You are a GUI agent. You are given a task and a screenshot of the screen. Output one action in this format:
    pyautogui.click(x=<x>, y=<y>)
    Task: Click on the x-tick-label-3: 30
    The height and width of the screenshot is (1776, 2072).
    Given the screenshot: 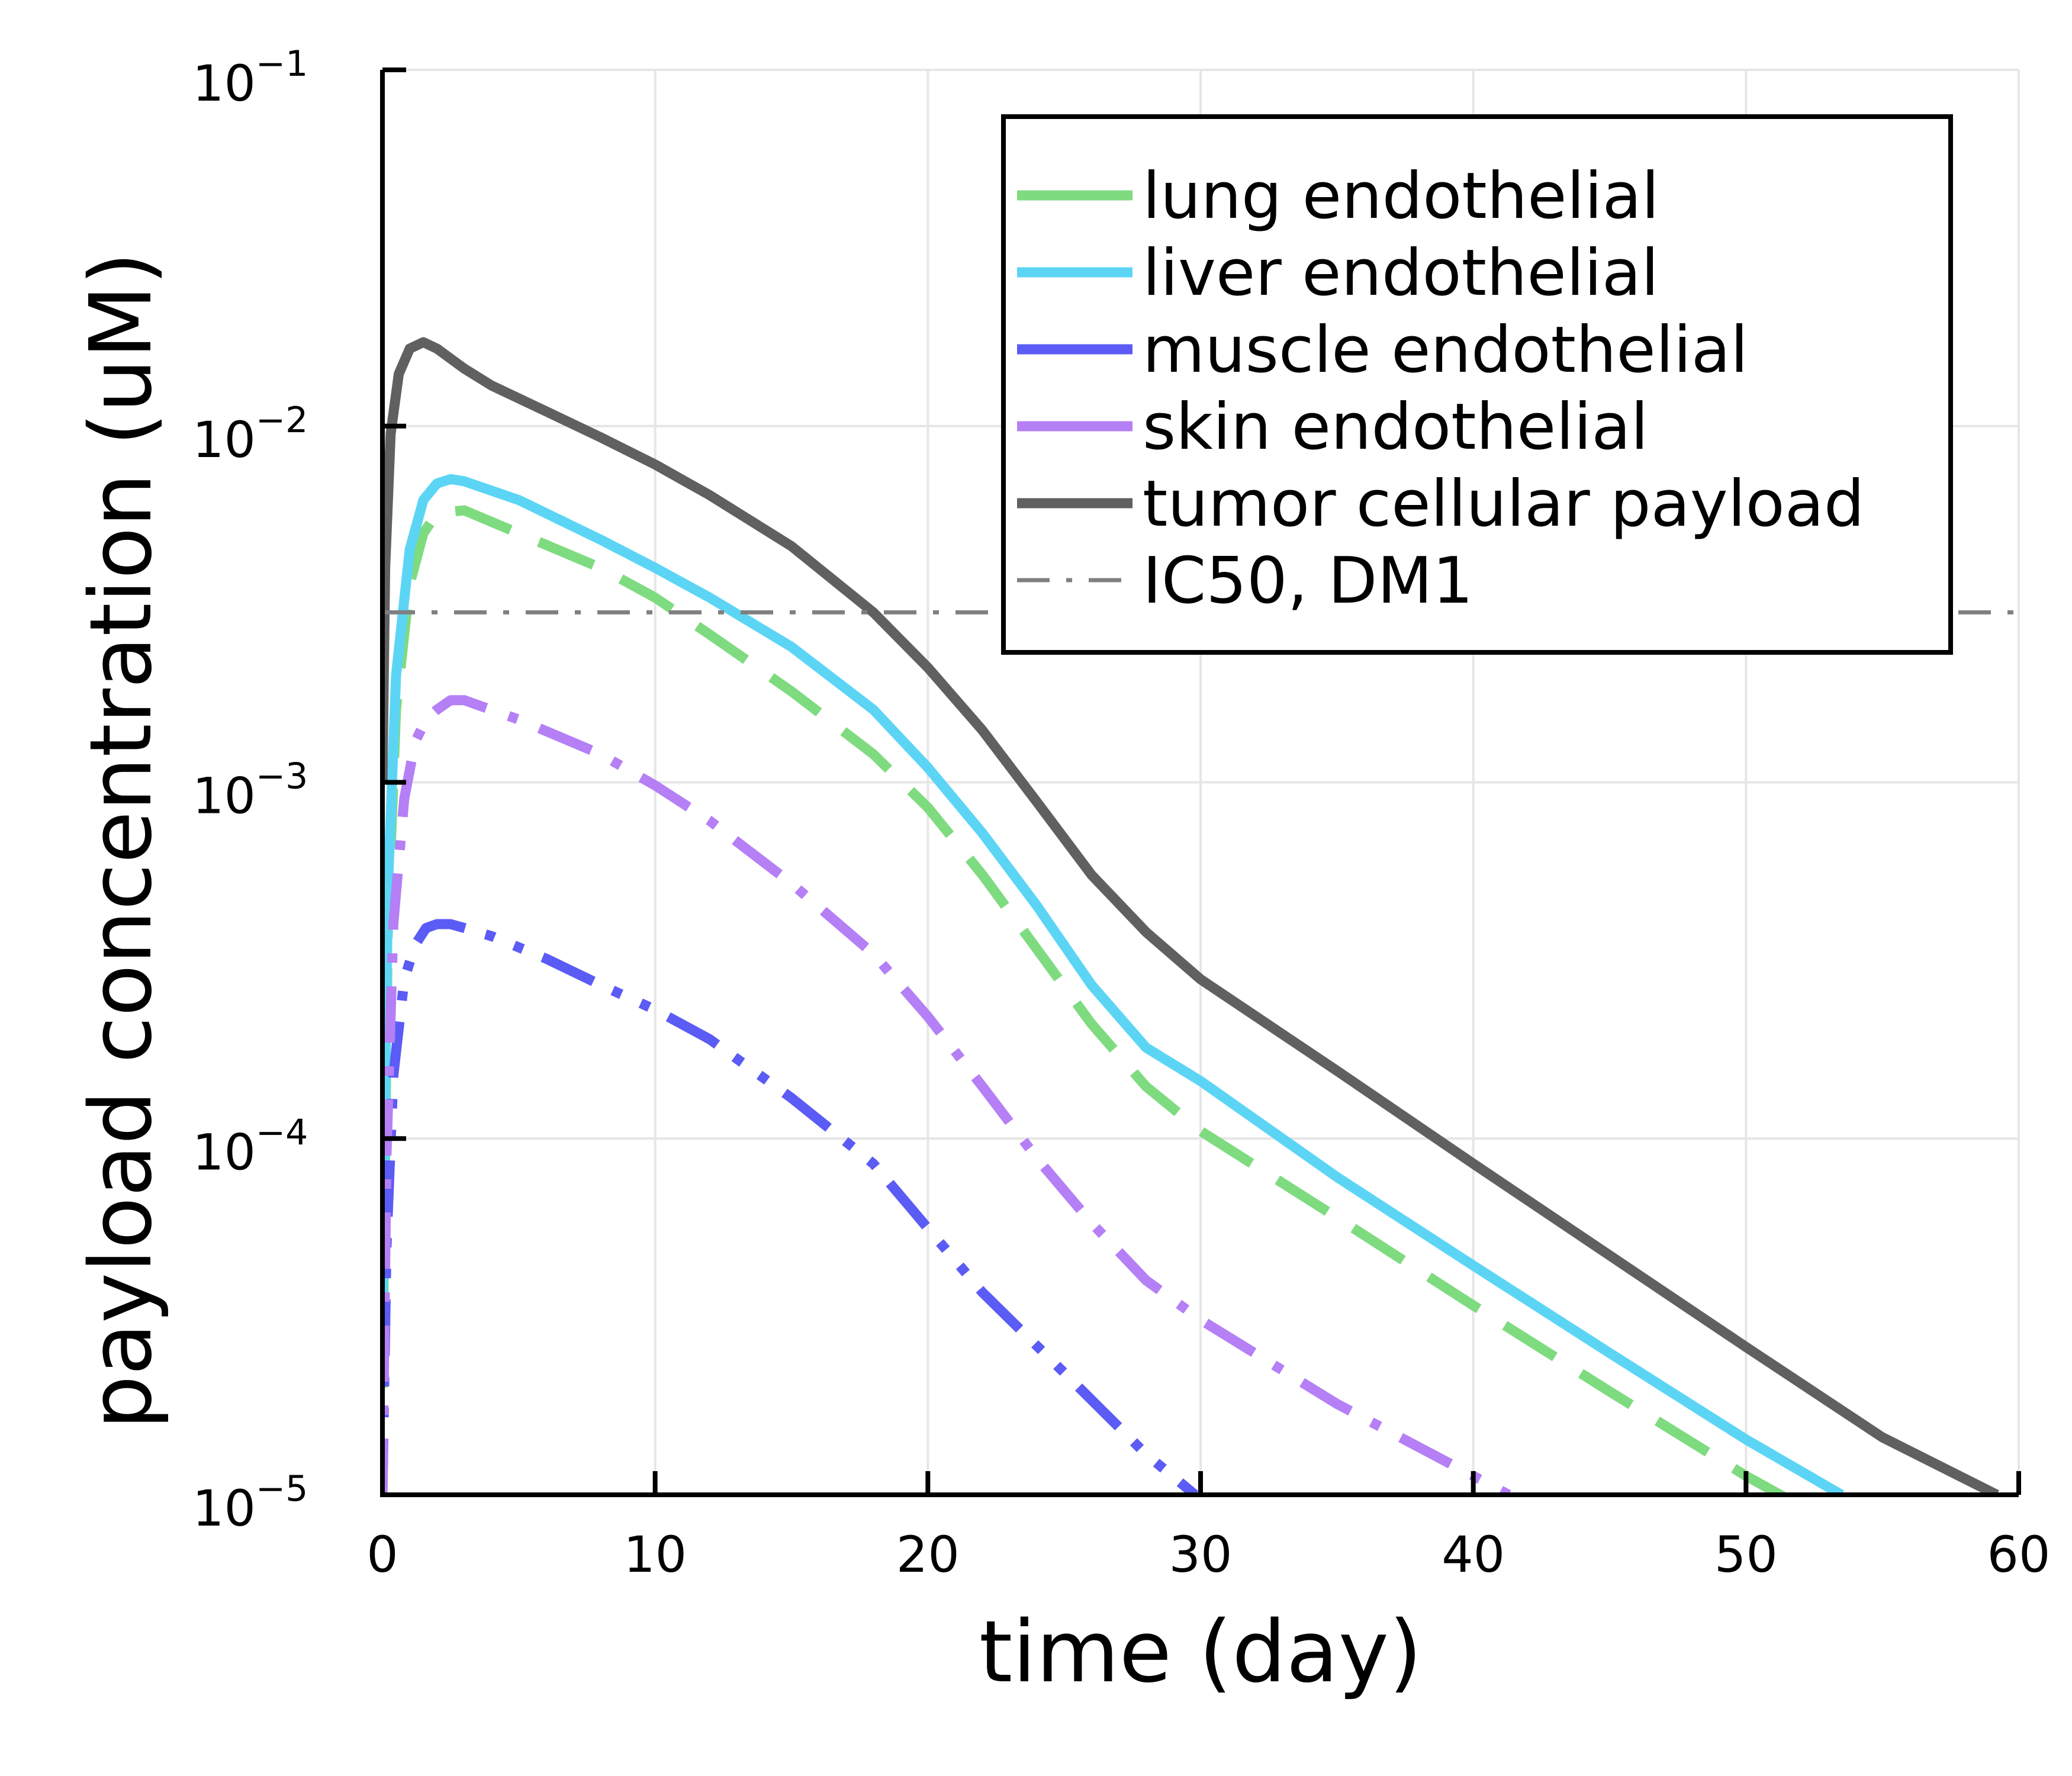 What is the action you would take?
    pyautogui.click(x=1201, y=1555)
    